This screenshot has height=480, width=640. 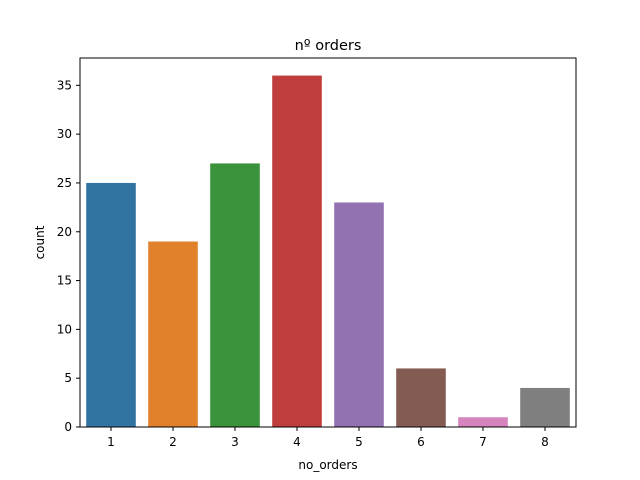 What do you see at coordinates (359, 442) in the screenshot?
I see `x-tick-label: 5` at bounding box center [359, 442].